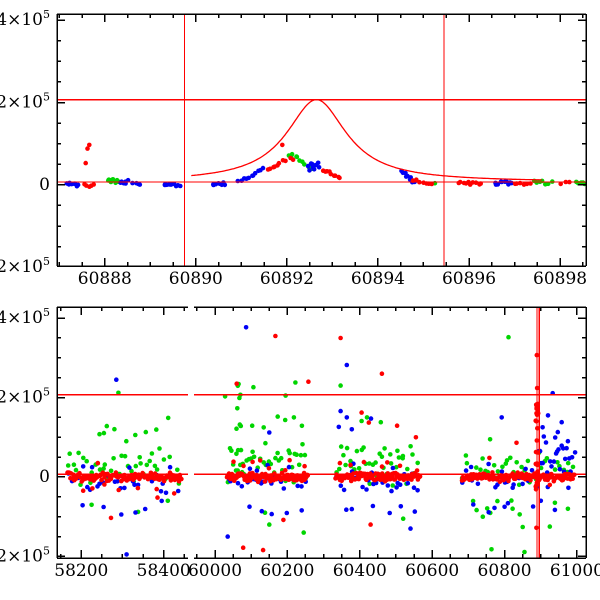  What do you see at coordinates (105, 279) in the screenshot?
I see `x-tick-label: 60888` at bounding box center [105, 279].